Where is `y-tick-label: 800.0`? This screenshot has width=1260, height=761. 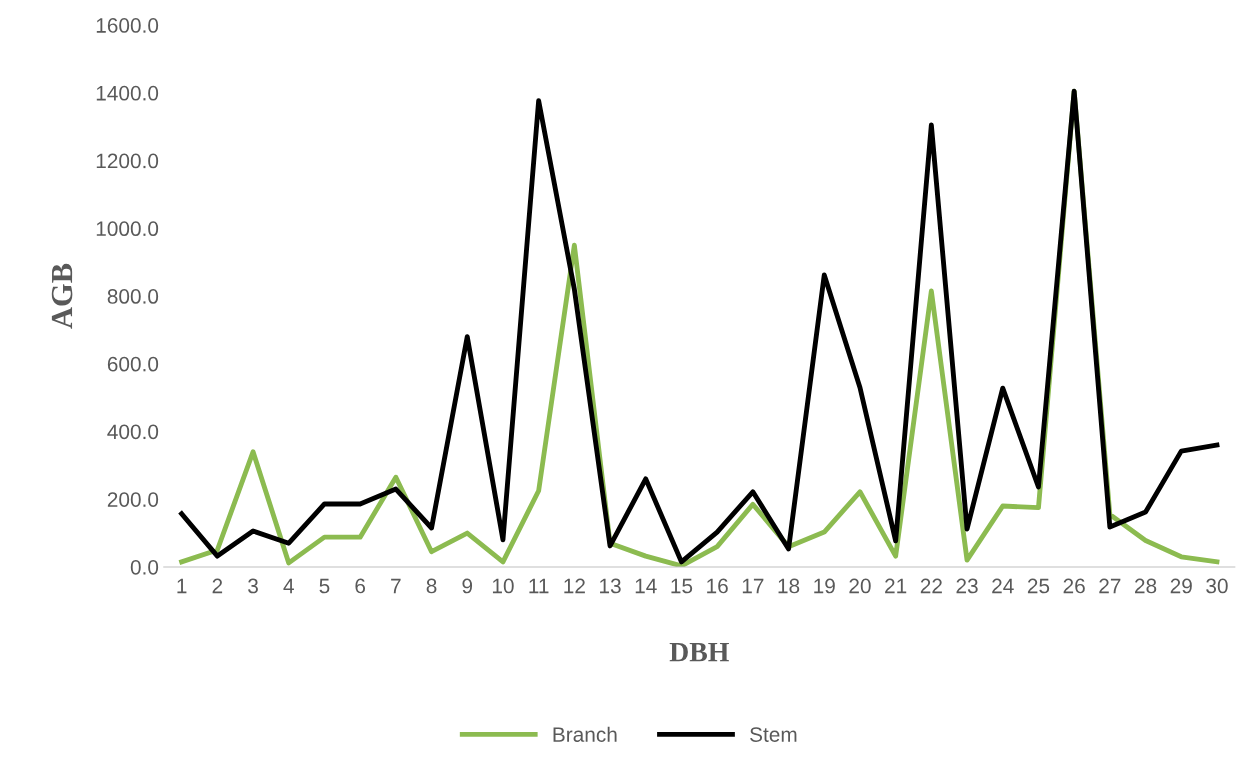 y-tick-label: 800.0 is located at coordinates (133, 296).